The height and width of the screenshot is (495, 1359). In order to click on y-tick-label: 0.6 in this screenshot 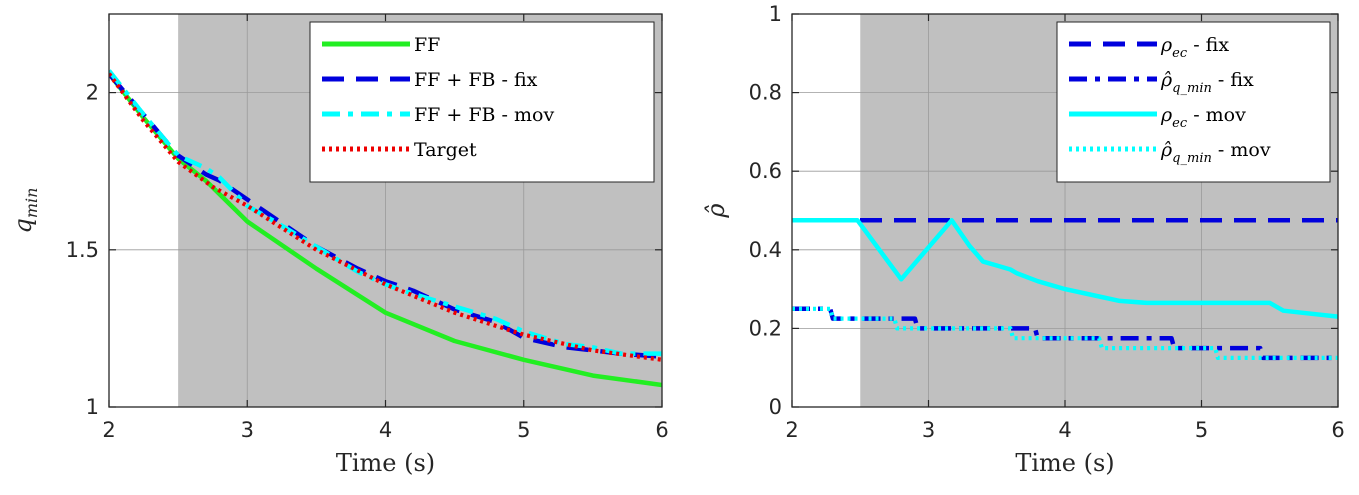, I will do `click(765, 171)`.